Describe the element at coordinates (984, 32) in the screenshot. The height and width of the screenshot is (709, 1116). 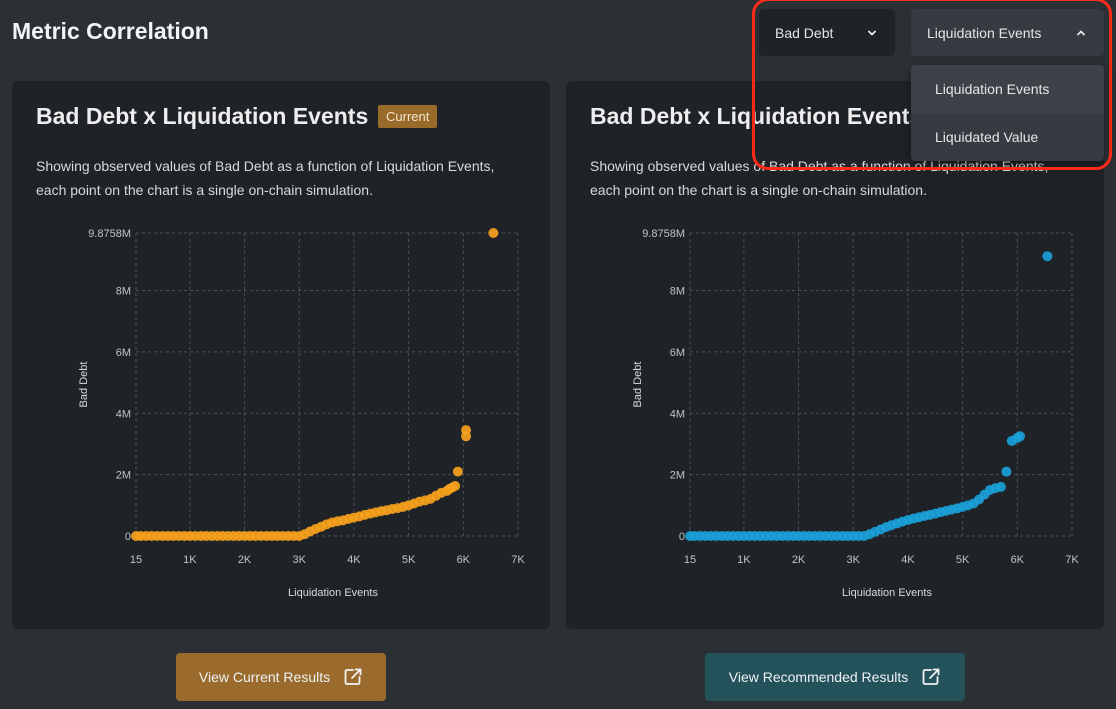
I see `event-select-label: Liquidation Events` at that location.